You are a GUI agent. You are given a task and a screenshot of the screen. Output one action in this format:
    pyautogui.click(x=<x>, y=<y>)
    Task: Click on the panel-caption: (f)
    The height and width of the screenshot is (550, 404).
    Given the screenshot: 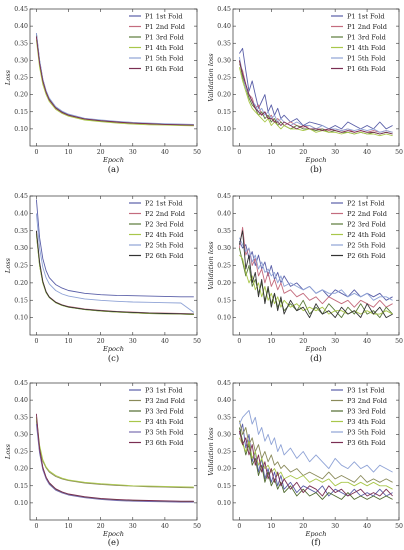 What is the action you would take?
    pyautogui.click(x=316, y=542)
    